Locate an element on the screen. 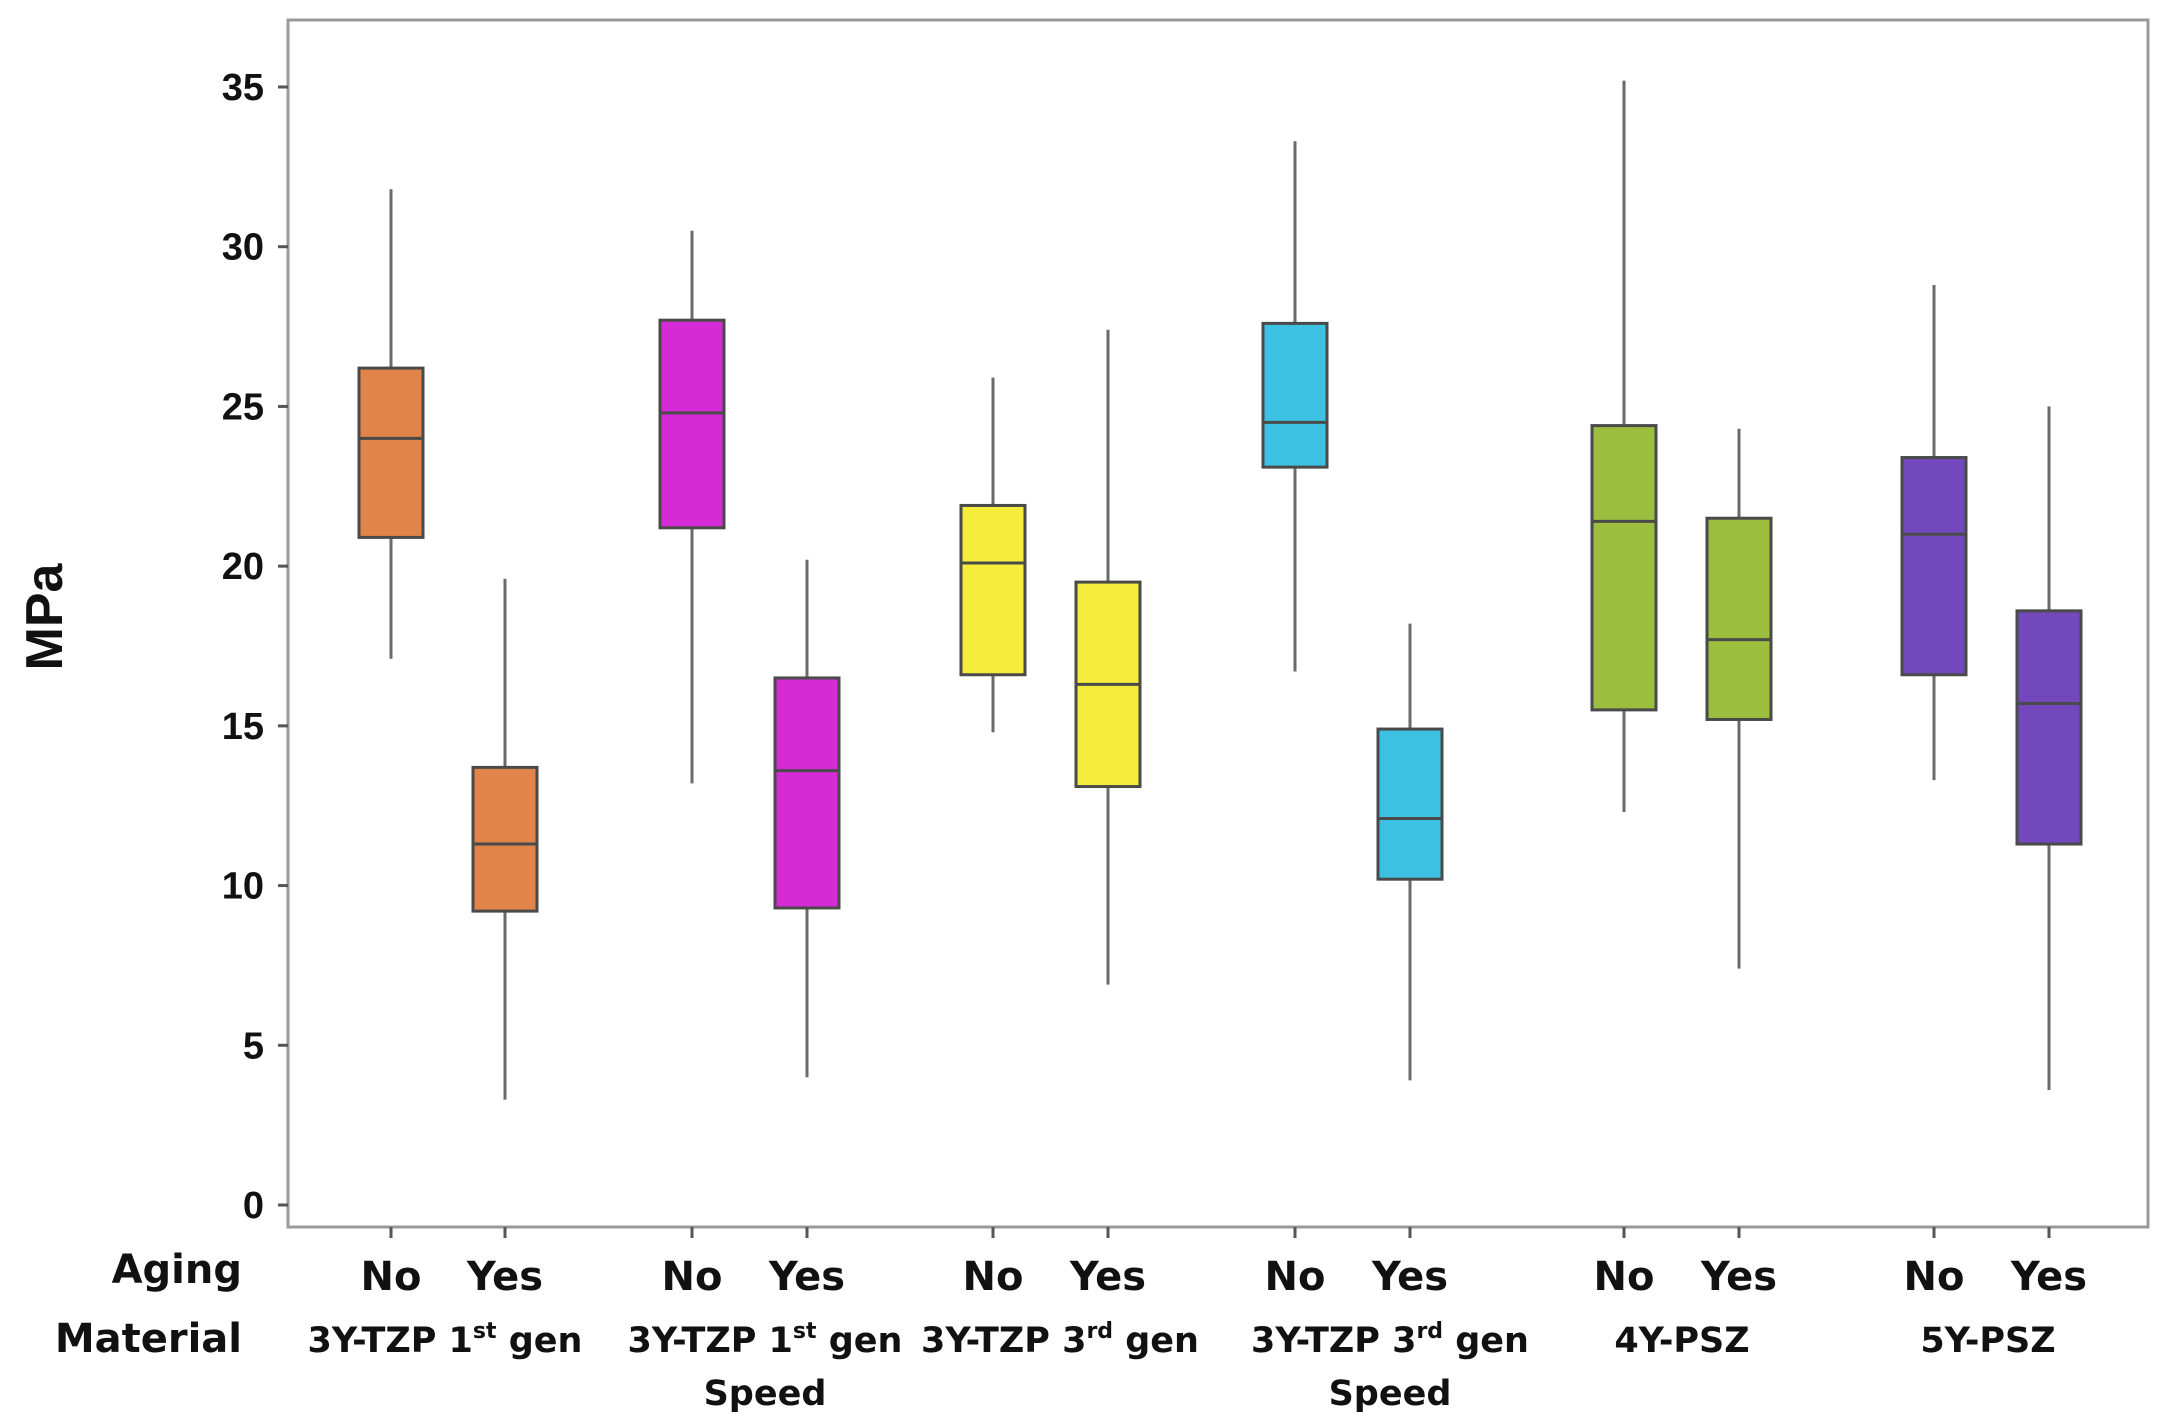 This screenshot has width=2163, height=1425. y-tick-label: 25 is located at coordinates (243, 407).